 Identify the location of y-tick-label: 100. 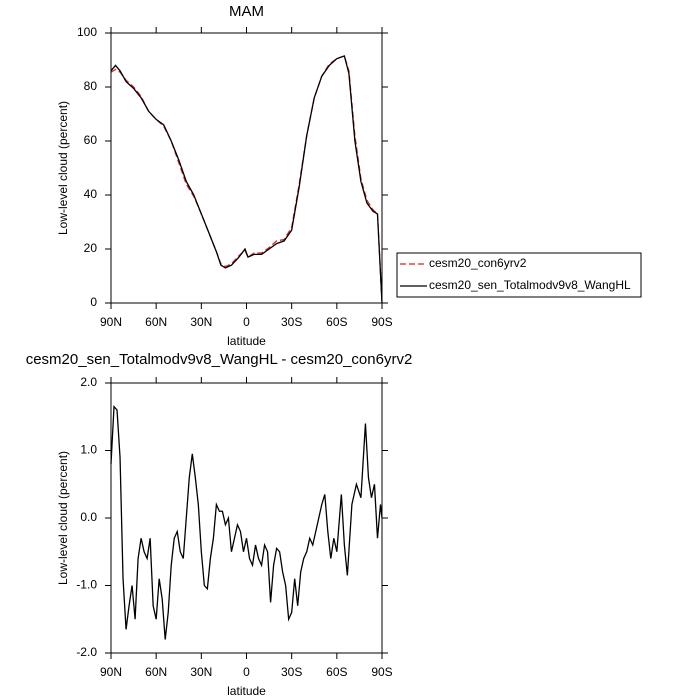
(87, 32).